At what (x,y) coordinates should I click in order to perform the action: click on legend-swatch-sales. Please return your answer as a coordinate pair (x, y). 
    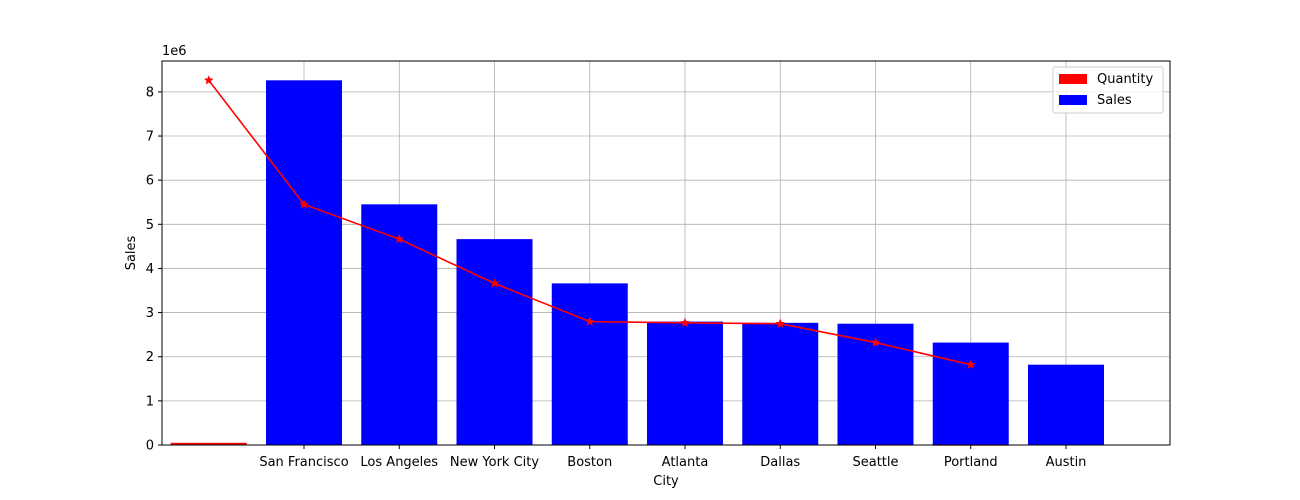
    Looking at the image, I should click on (1073, 100).